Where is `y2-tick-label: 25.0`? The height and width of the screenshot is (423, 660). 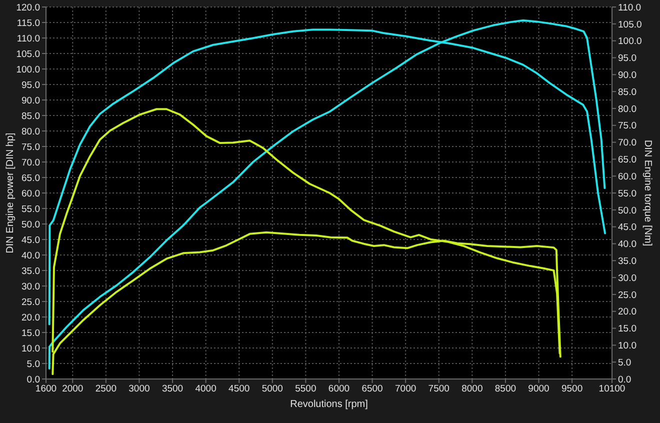
y2-tick-label: 25.0 is located at coordinates (627, 295).